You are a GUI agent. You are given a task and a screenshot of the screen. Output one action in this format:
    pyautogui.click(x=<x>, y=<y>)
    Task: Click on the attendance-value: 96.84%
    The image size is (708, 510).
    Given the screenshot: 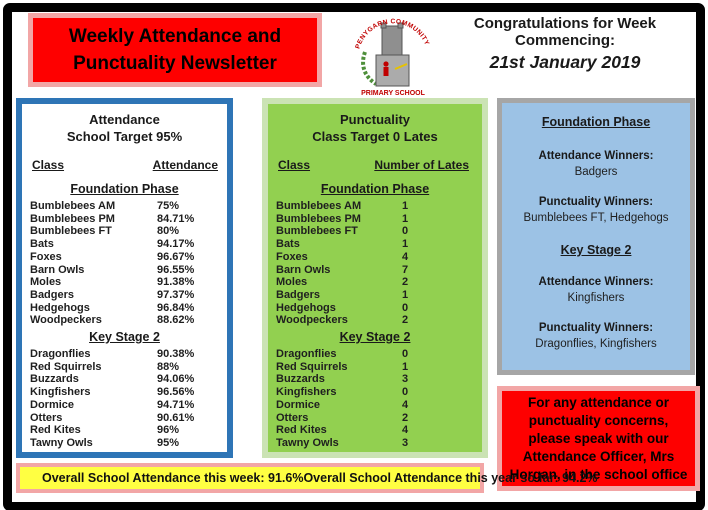 What is the action you would take?
    pyautogui.click(x=176, y=307)
    